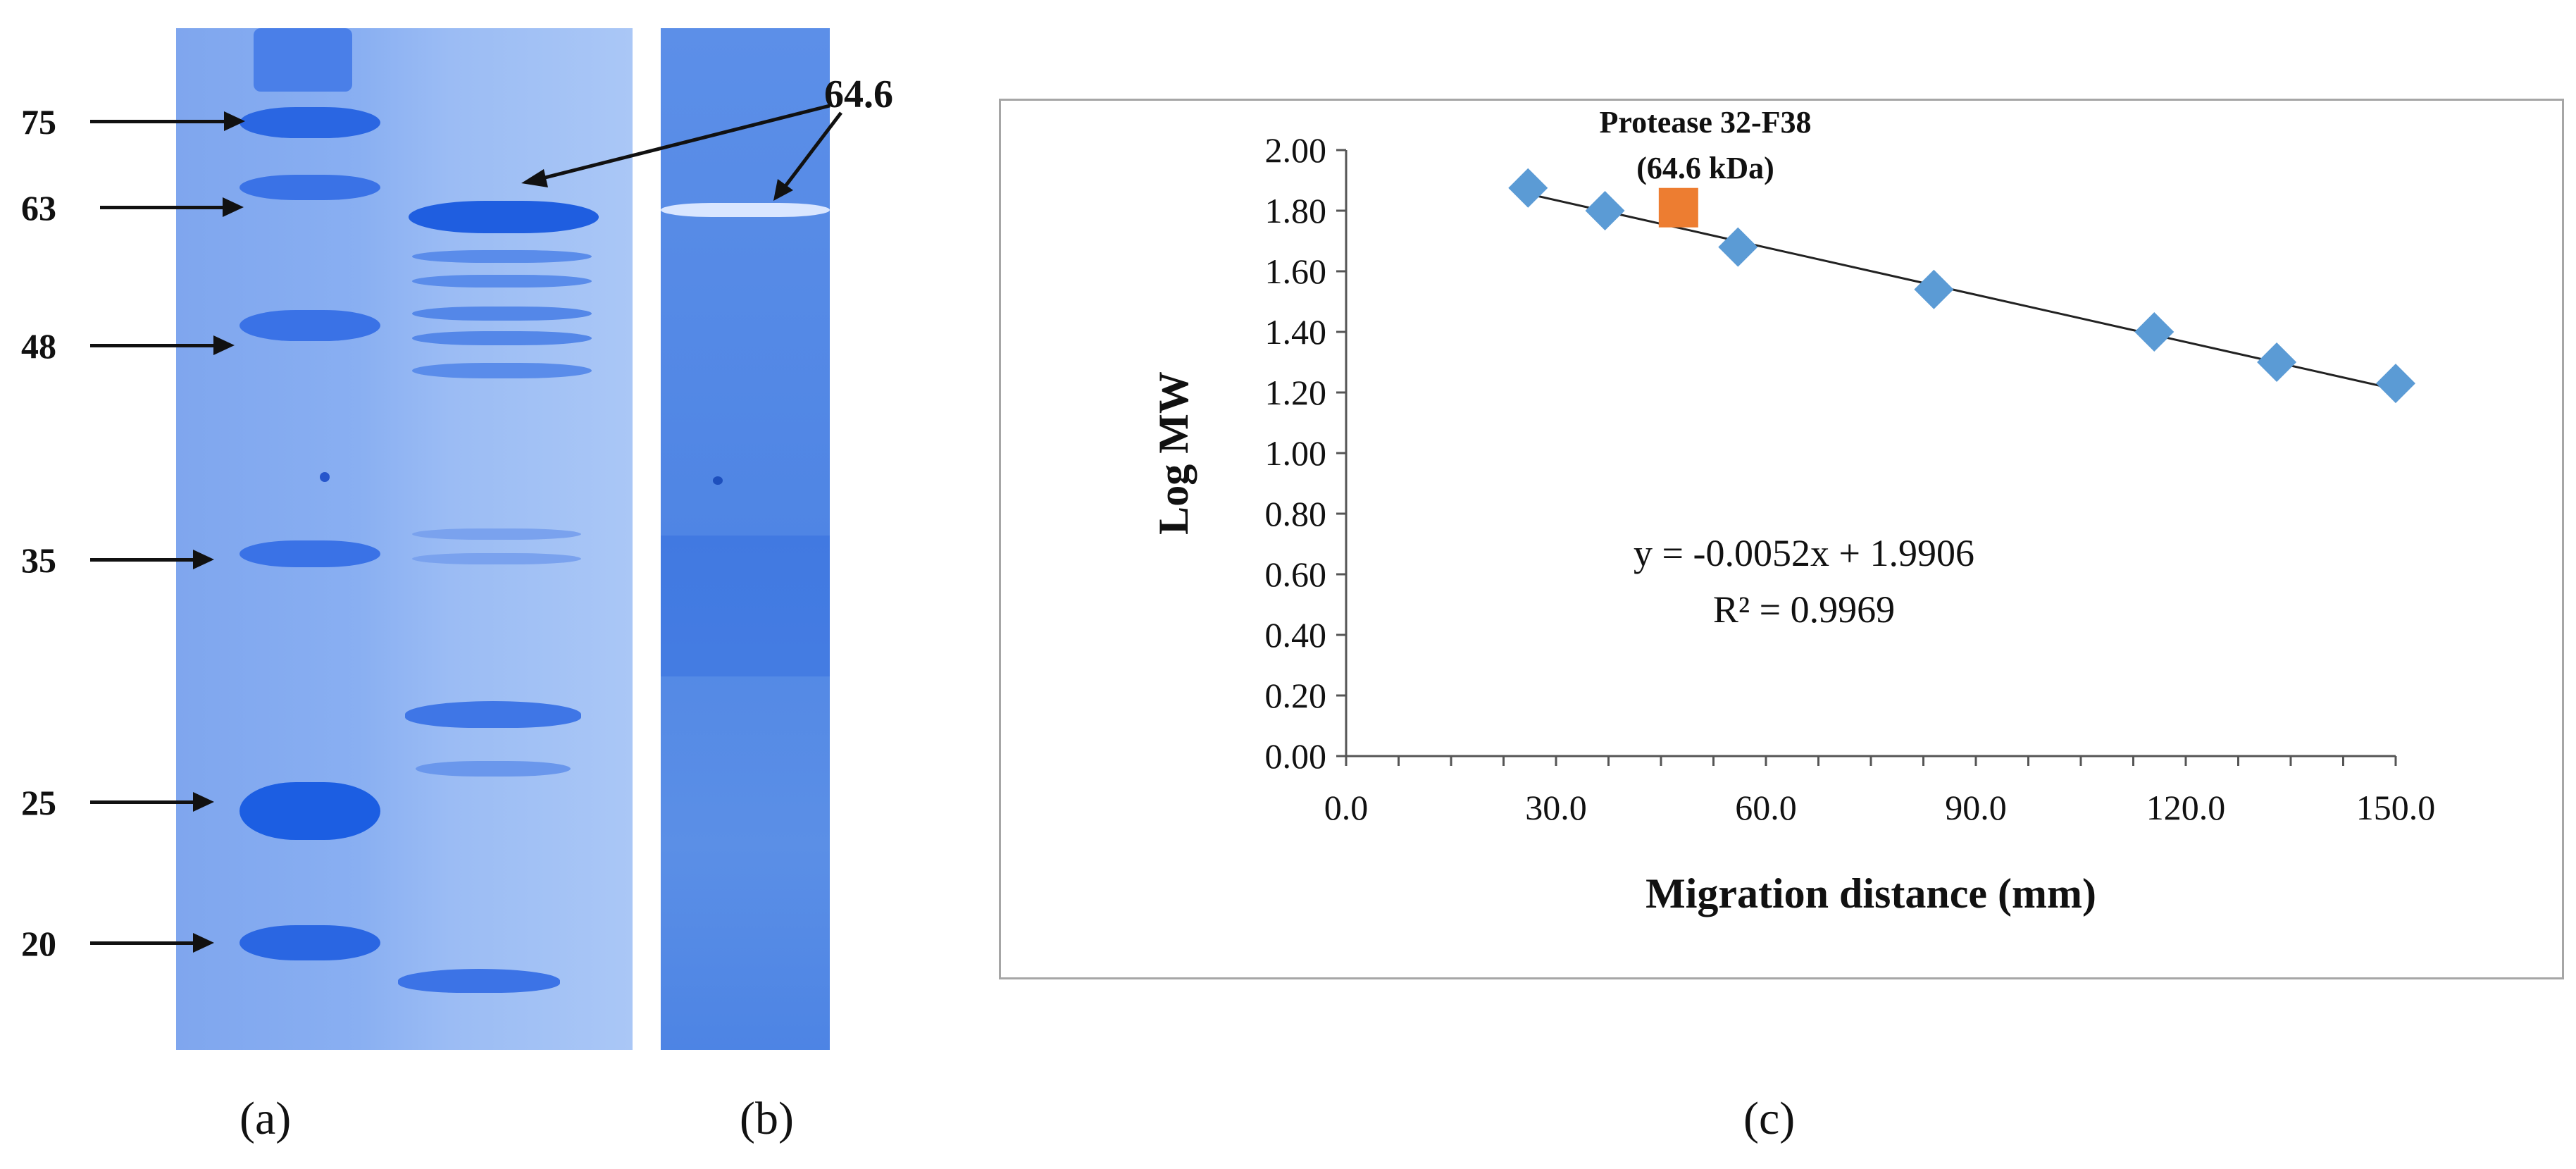 The image size is (2576, 1169). I want to click on y-tick-label: 0.20, so click(1296, 695).